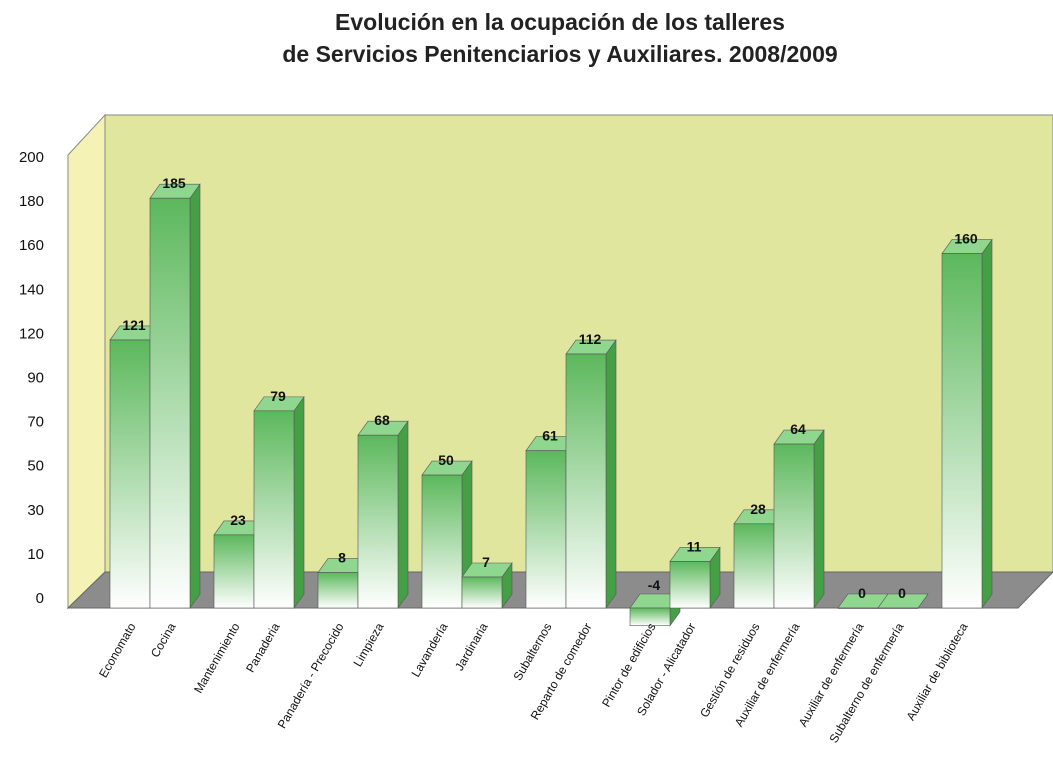 This screenshot has width=1053, height=772. What do you see at coordinates (654, 585) in the screenshot?
I see `value-label: -4` at bounding box center [654, 585].